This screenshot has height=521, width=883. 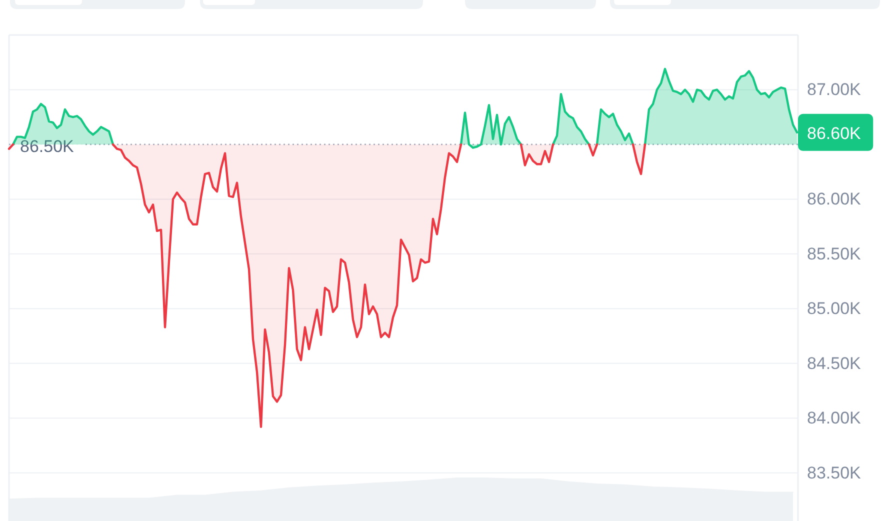 What do you see at coordinates (834, 363) in the screenshot?
I see `y-tick-label: 84.50K` at bounding box center [834, 363].